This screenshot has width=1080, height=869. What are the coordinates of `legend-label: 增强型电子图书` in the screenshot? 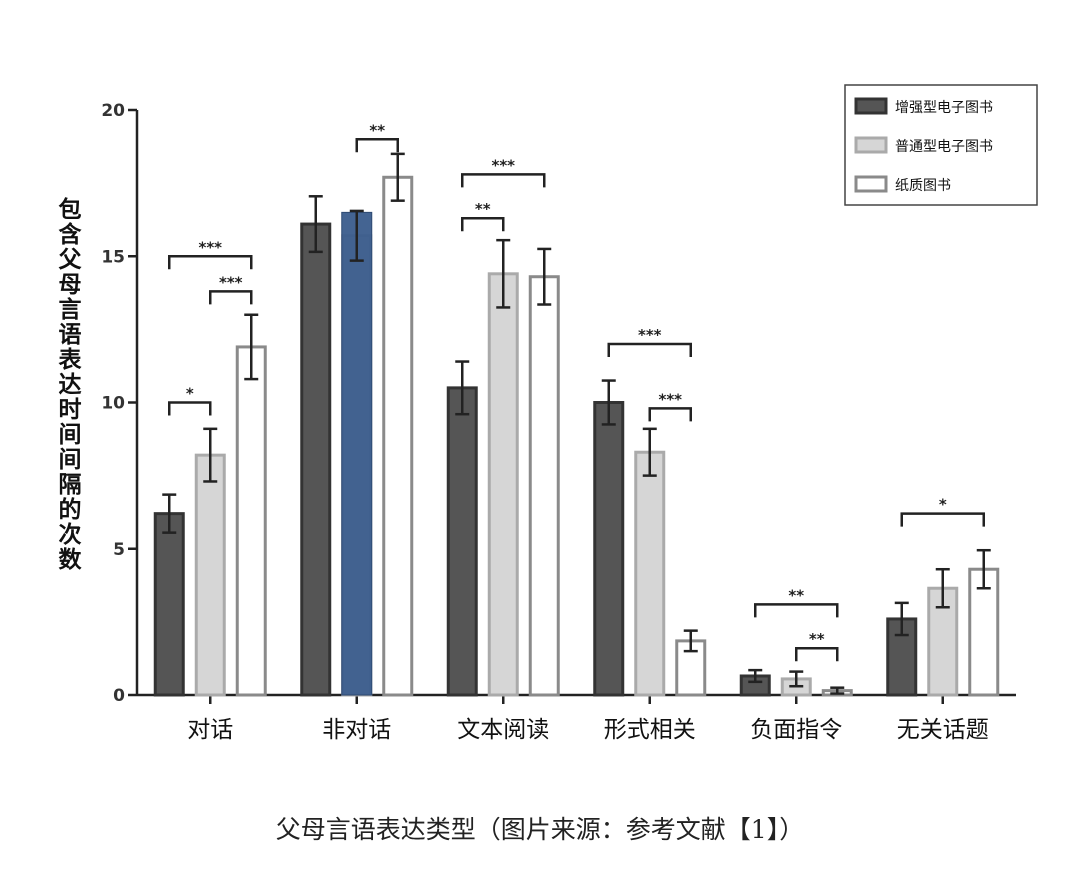 It's located at (944, 108).